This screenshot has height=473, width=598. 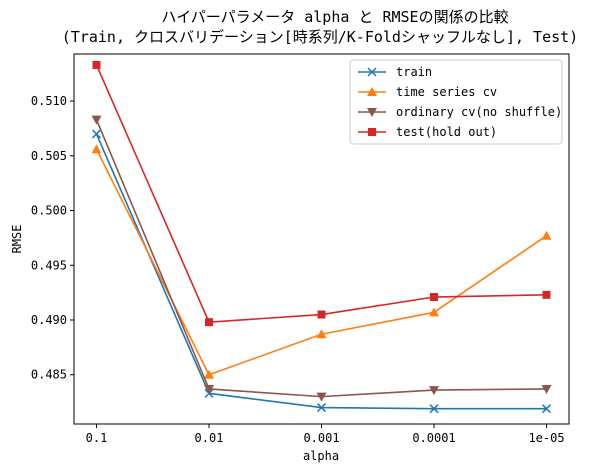 I want to click on legend-label-2: ordinary cv(no shuffle), so click(x=479, y=112).